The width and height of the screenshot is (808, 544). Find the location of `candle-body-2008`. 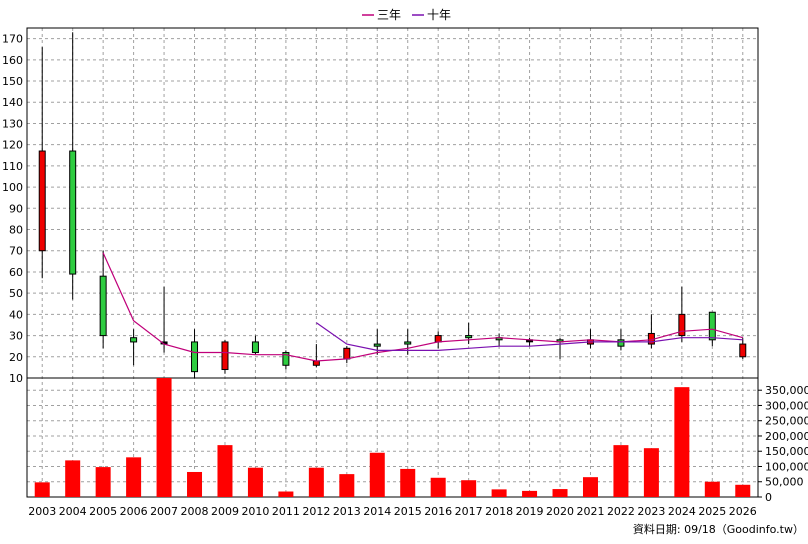

candle-body-2008 is located at coordinates (195, 357).